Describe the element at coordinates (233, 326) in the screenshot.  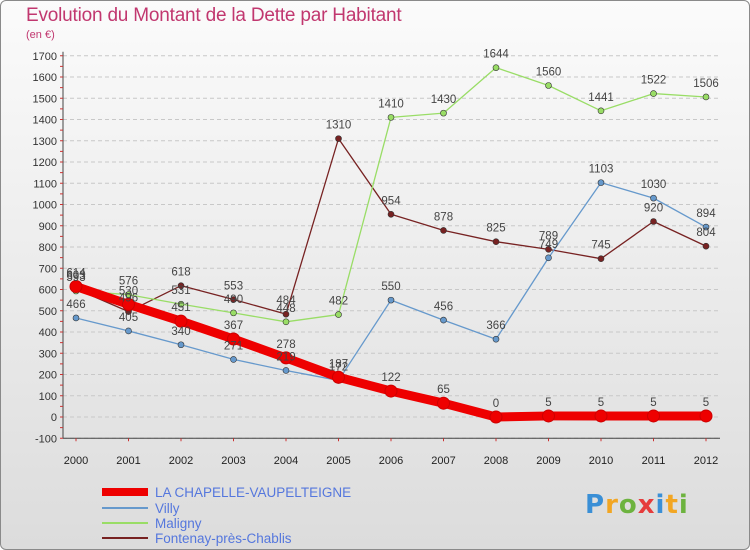
I see `data-label: 367` at that location.